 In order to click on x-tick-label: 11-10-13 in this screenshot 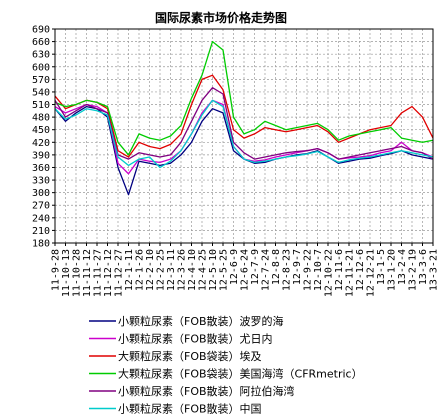, I will do `click(66, 273)`.